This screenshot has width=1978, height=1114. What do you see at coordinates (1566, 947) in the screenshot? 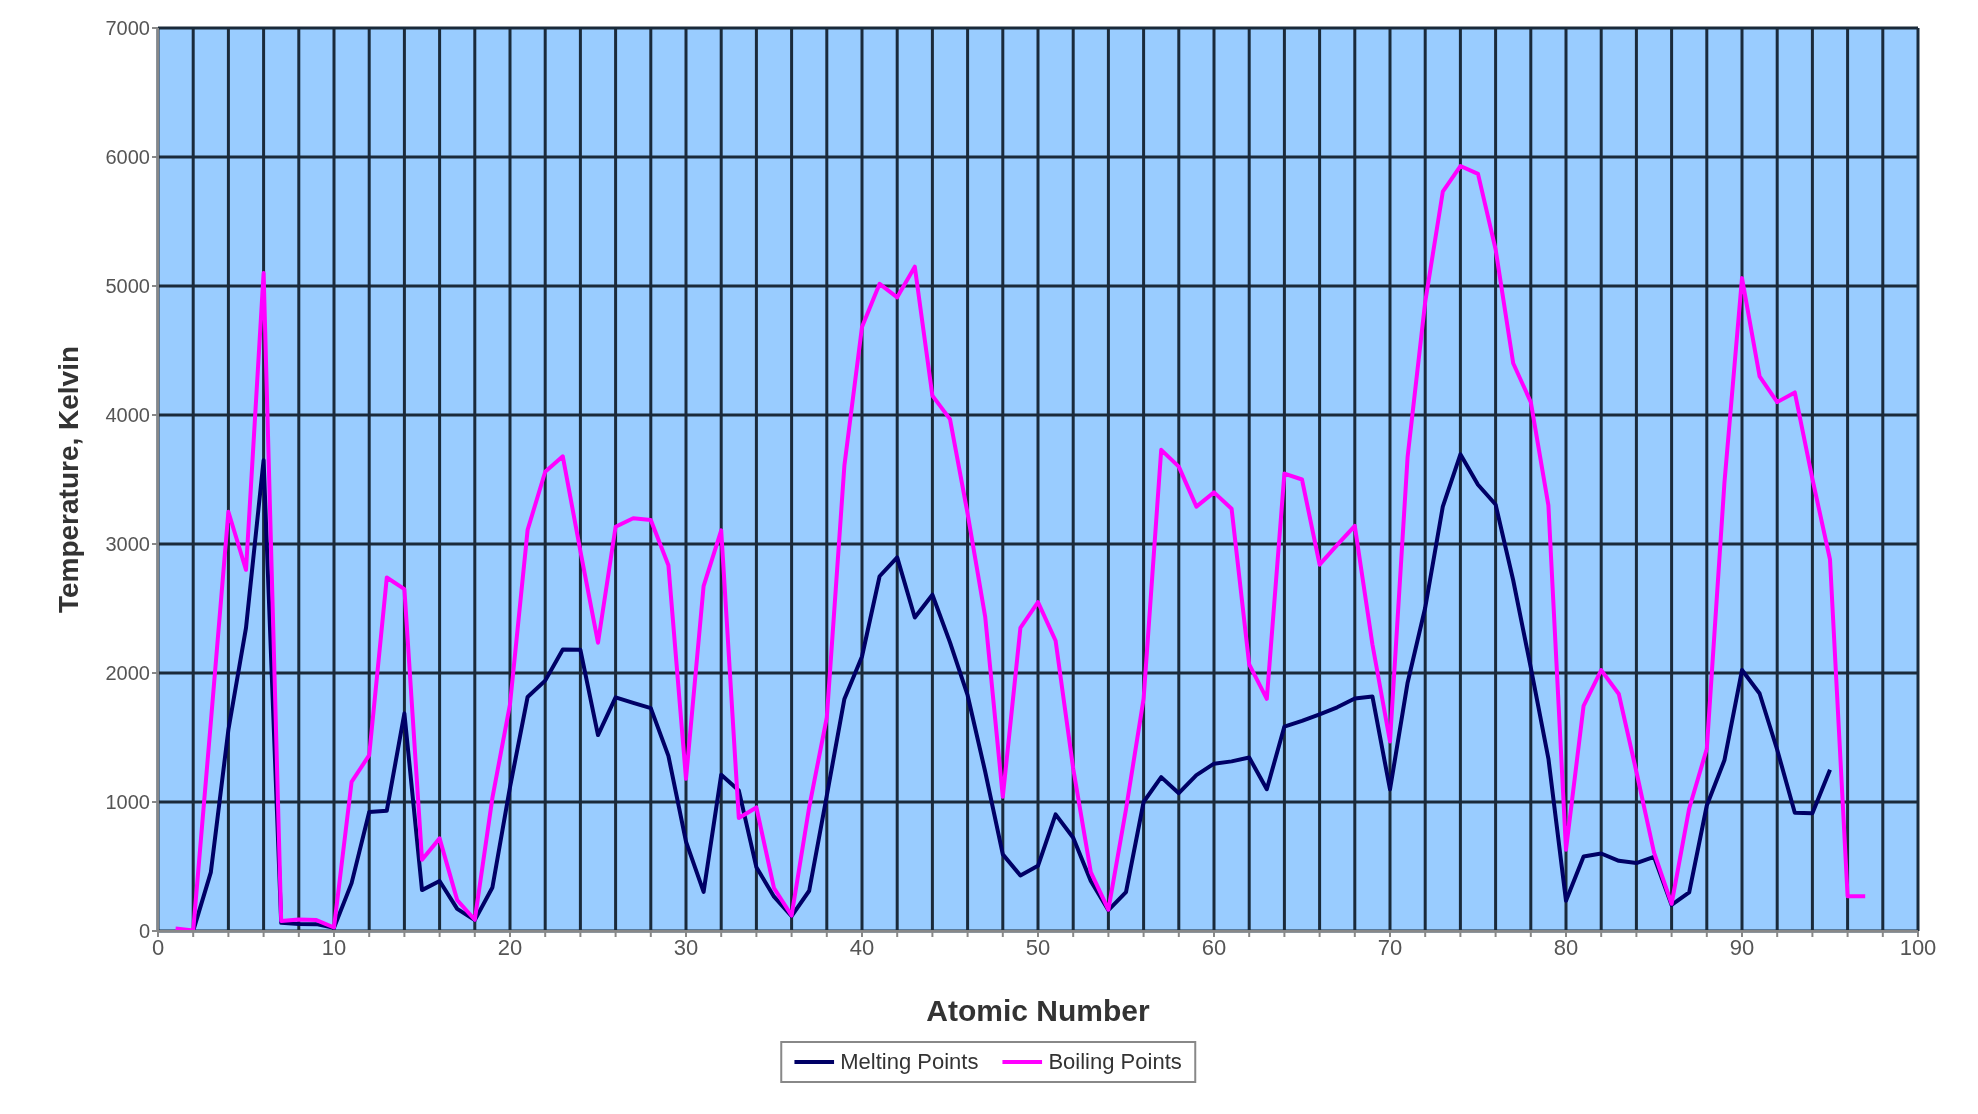
I see `x-tick-label: 80` at bounding box center [1566, 947].